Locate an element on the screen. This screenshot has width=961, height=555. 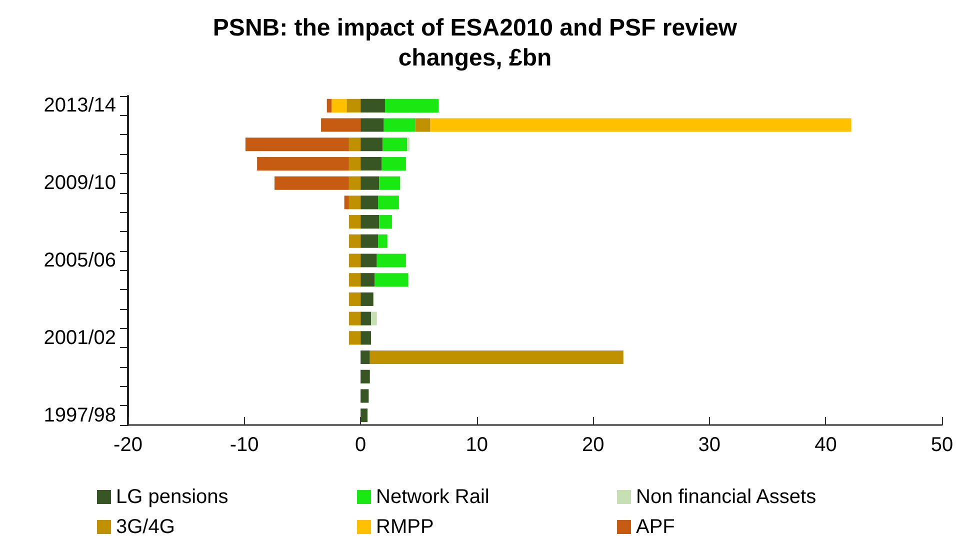
chart-title: PSNB: the impact of ESA2010 and PSF review changes, £bn is located at coordinates (475, 43).